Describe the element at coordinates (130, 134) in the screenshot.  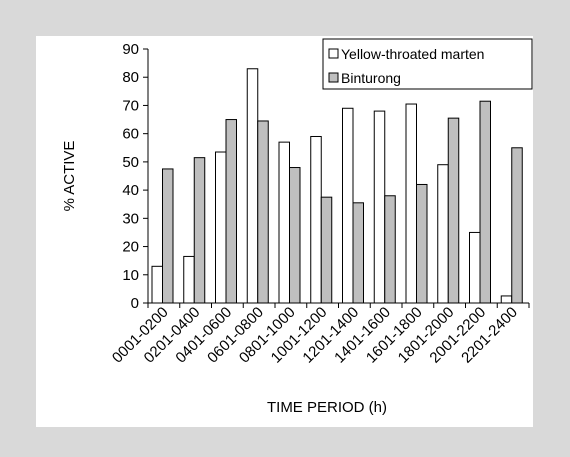
I see `y-tick-label: 60` at that location.